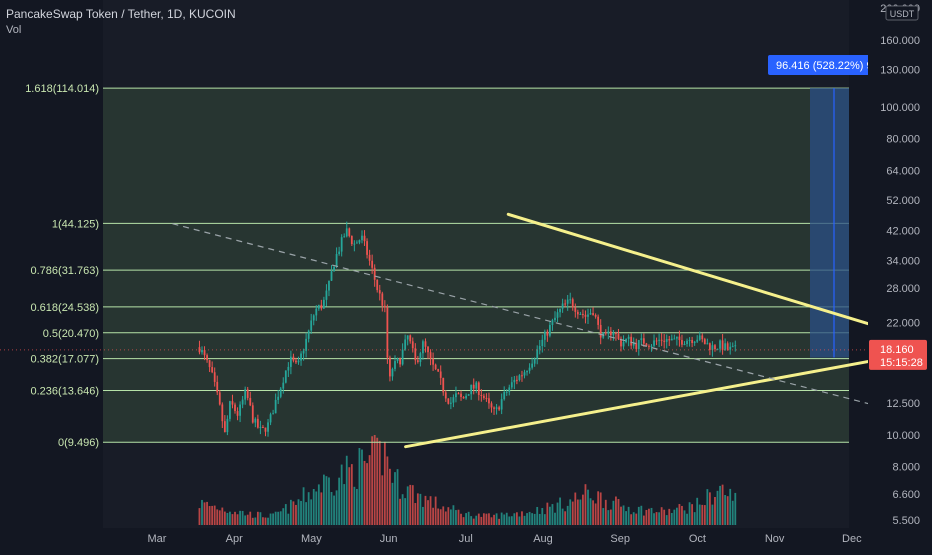 This screenshot has width=932, height=555. I want to click on volume-label: Vol, so click(14, 30).